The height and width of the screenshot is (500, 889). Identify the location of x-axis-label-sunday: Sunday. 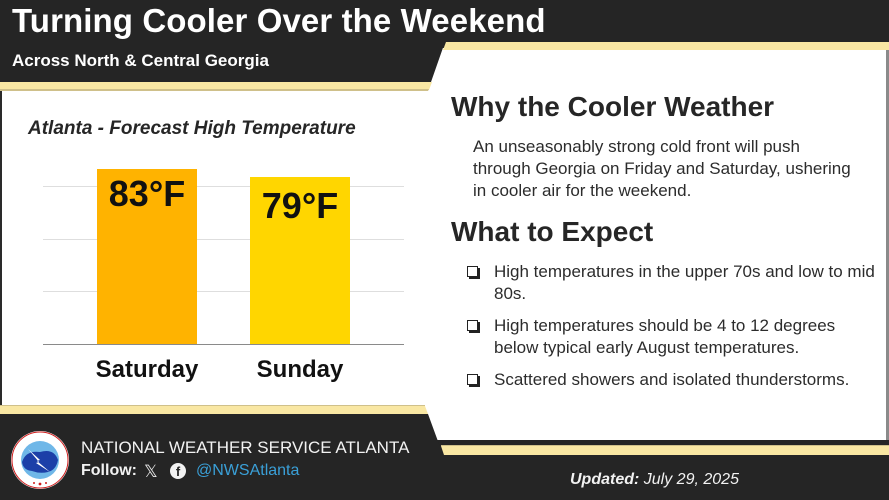
(300, 369).